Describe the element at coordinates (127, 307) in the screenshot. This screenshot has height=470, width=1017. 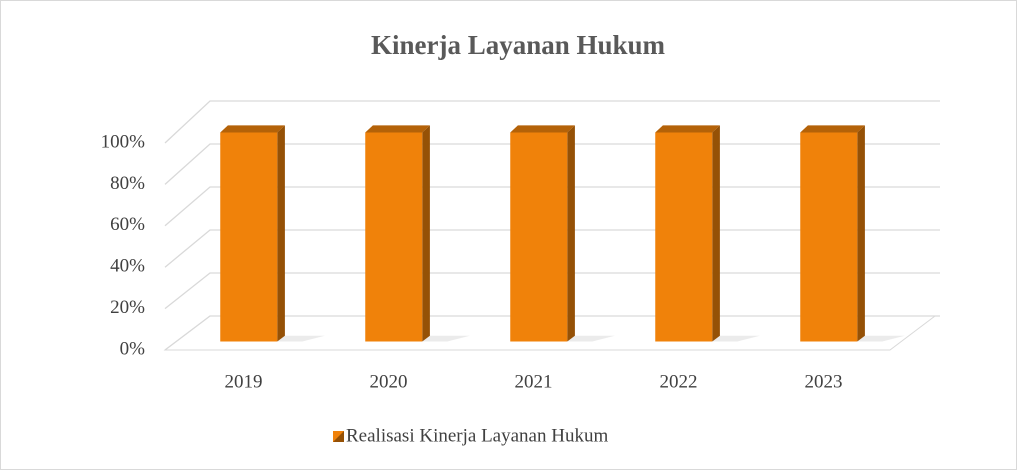
I see `y-tick-label: 20%` at that location.